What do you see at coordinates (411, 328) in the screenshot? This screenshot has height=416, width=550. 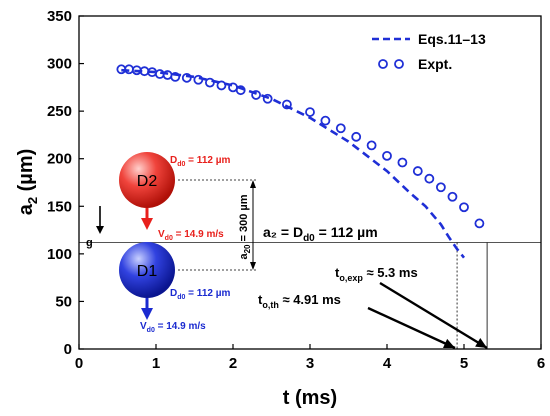 I see `marker-arrow-th` at bounding box center [411, 328].